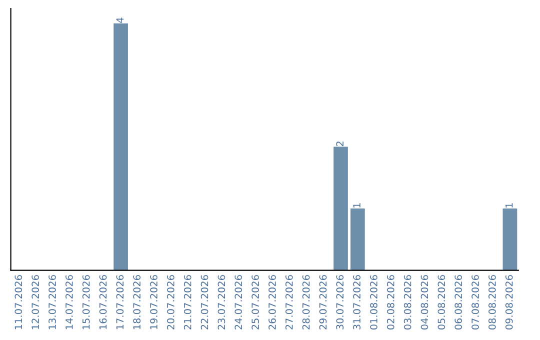  What do you see at coordinates (492, 302) in the screenshot?
I see `x-tick-label: 08.08.2026` at bounding box center [492, 302].